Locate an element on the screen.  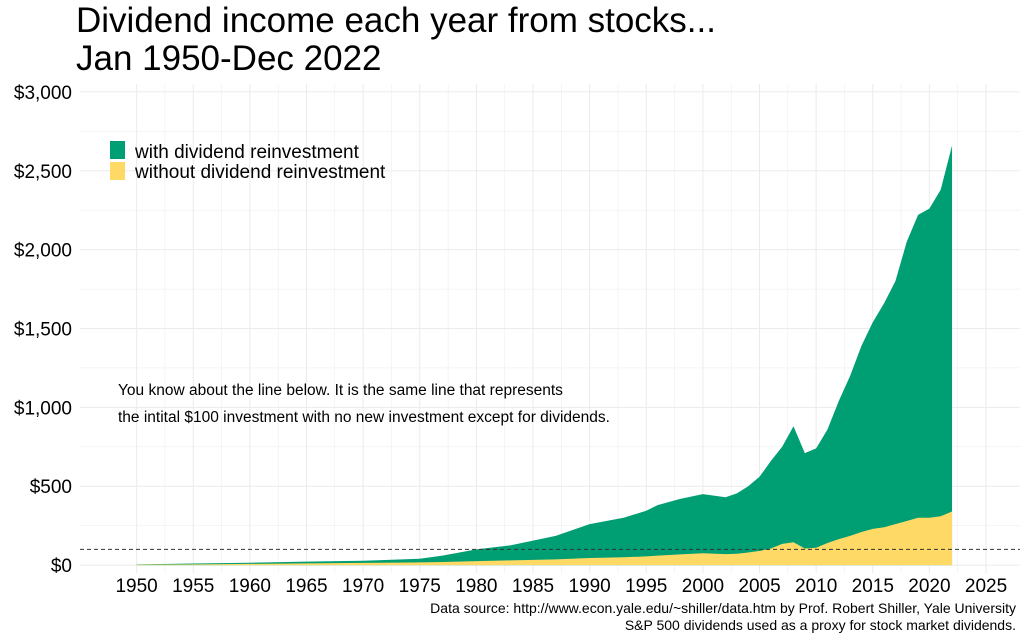
x-tick-label: 2025 is located at coordinates (986, 586).